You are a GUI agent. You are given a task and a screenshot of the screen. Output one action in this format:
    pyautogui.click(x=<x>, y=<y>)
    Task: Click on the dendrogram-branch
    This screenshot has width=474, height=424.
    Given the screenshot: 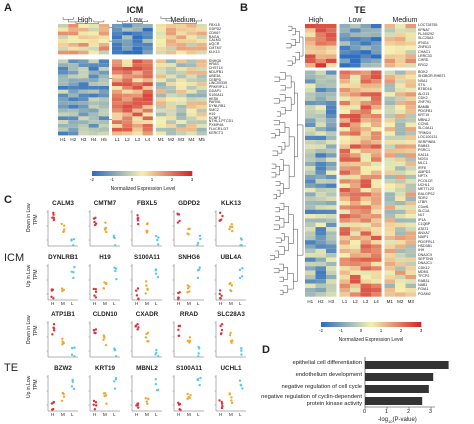 What is the action you would take?
    pyautogui.click(x=281, y=292)
    